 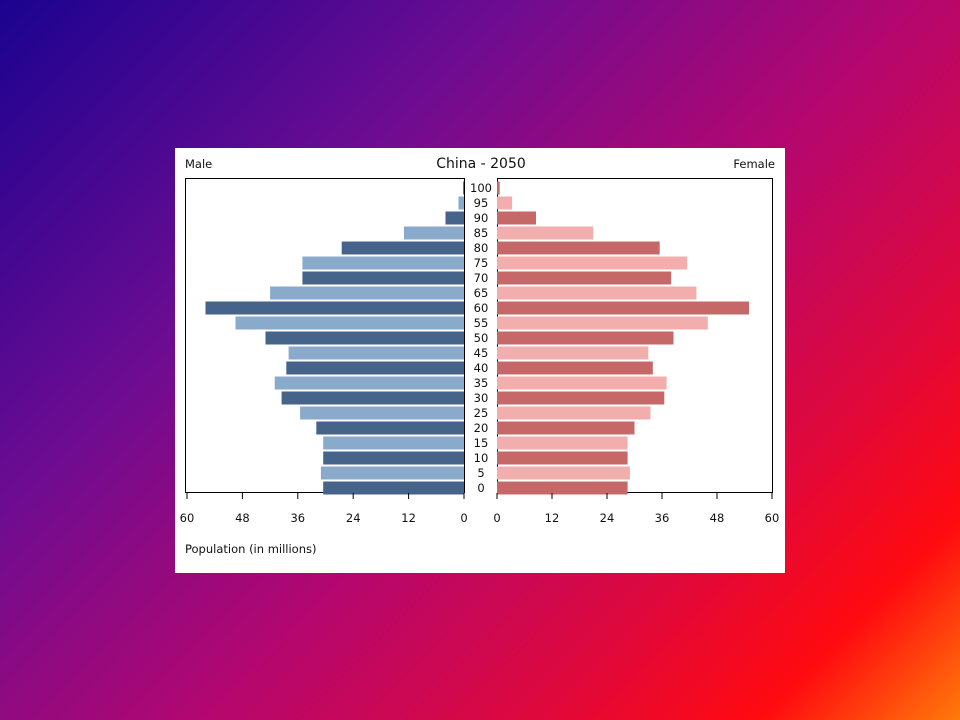 What do you see at coordinates (552, 518) in the screenshot?
I see `female-tick-label-12: 12` at bounding box center [552, 518].